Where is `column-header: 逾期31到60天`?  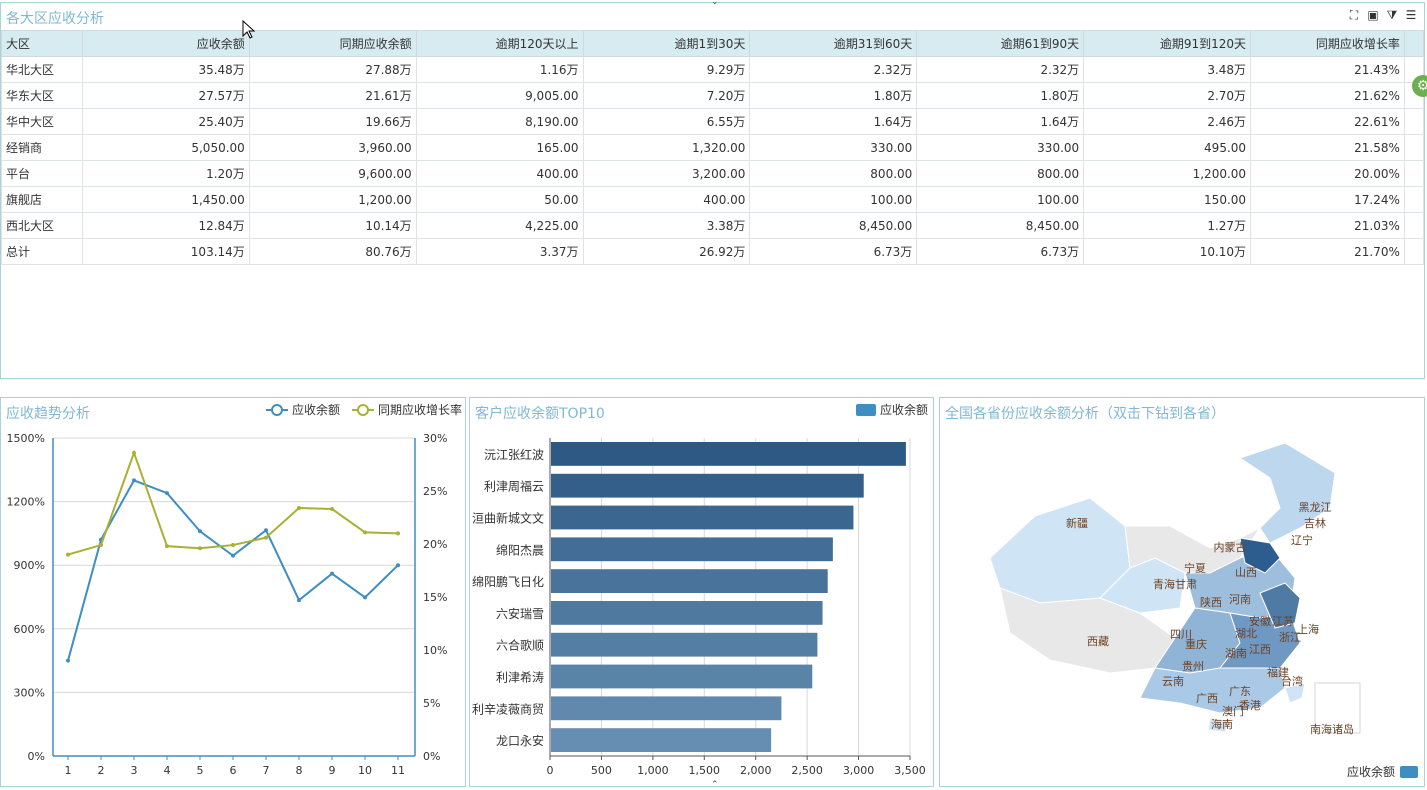
column-header: 逾期31到60天 is located at coordinates (833, 43).